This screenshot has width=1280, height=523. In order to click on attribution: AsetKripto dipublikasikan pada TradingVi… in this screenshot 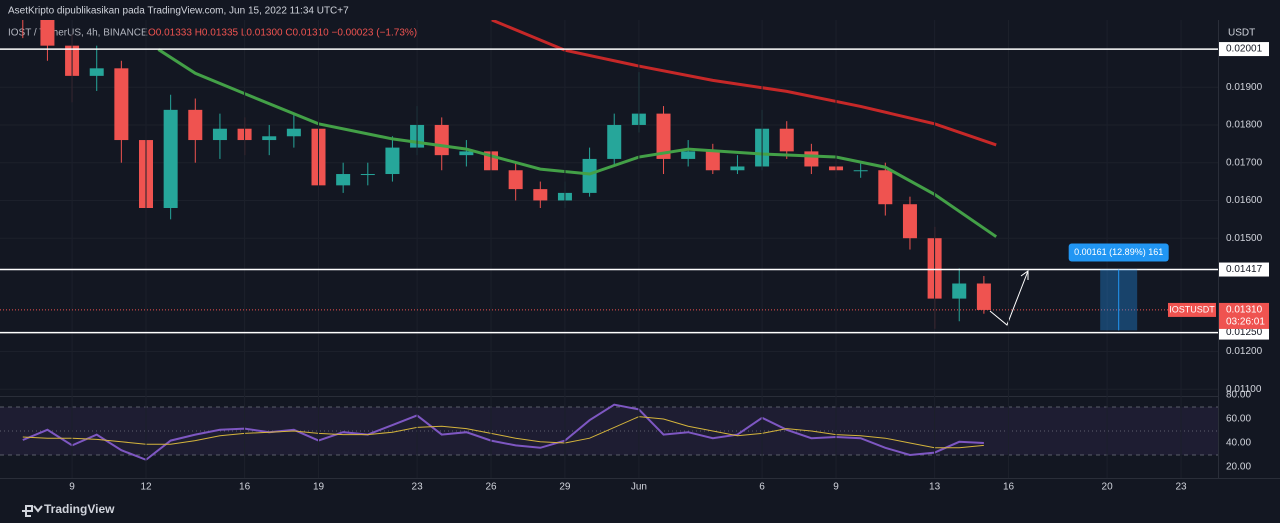, I will do `click(178, 11)`.